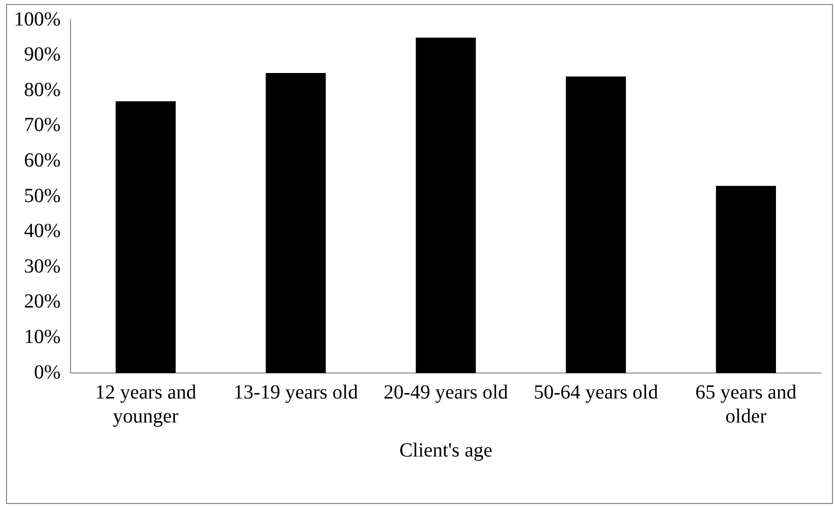 This screenshot has width=835, height=507. What do you see at coordinates (42, 125) in the screenshot?
I see `y-tick-label: 70%` at bounding box center [42, 125].